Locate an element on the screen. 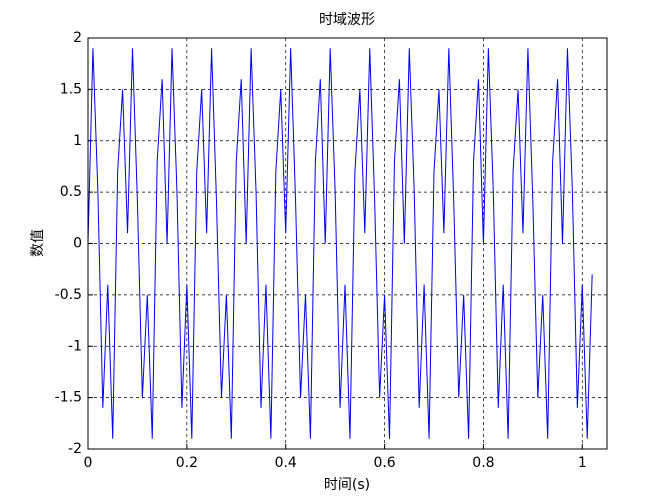 The image size is (672, 504). x-axis-label: 时间(s) is located at coordinates (347, 485).